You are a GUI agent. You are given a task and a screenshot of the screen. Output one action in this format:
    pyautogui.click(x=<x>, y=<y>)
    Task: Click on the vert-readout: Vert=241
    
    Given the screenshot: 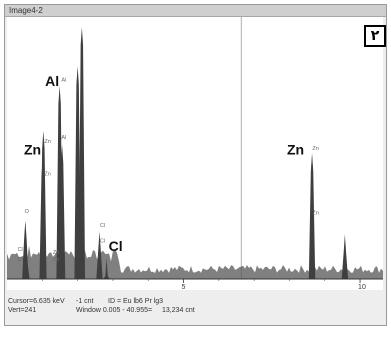 What is the action you would take?
    pyautogui.click(x=22, y=310)
    